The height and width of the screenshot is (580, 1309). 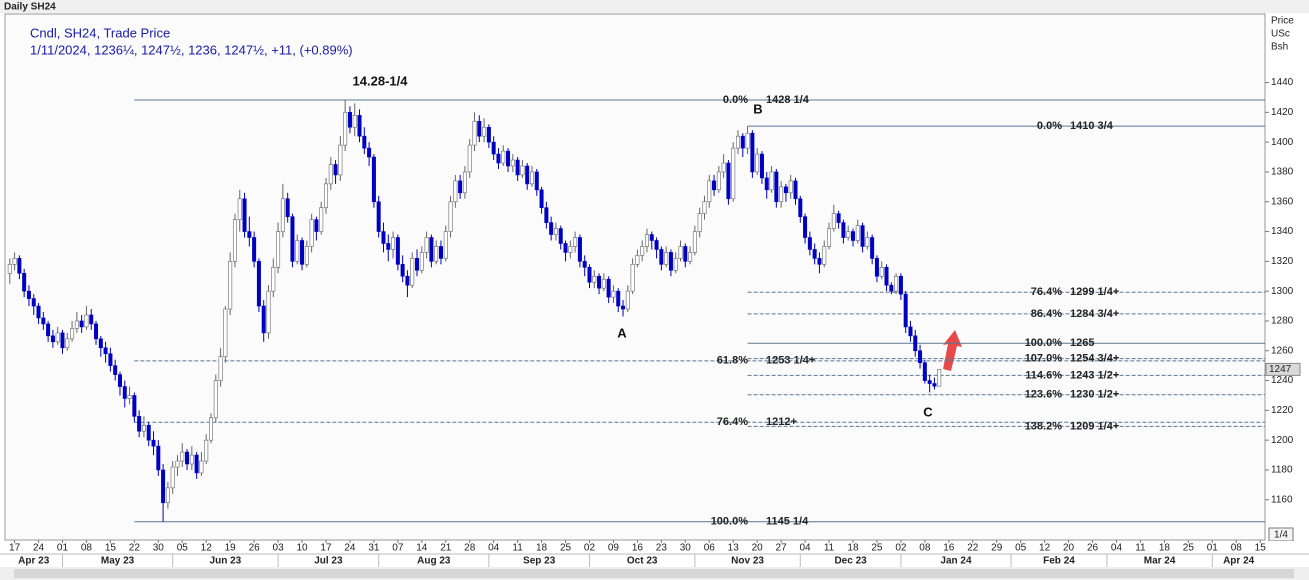 What do you see at coordinates (1281, 535) in the screenshot?
I see `fraction-mode: 1/4` at bounding box center [1281, 535].